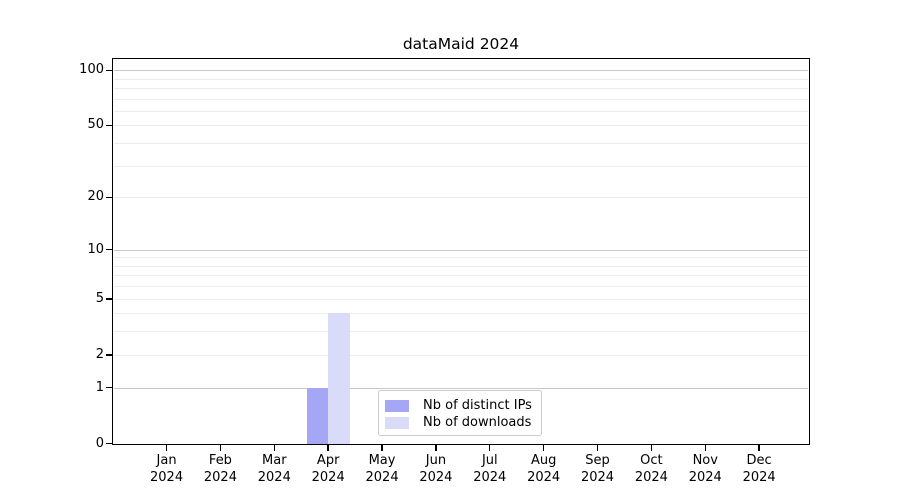 The image size is (900, 500). I want to click on x-tick-month: Jun, so click(436, 460).